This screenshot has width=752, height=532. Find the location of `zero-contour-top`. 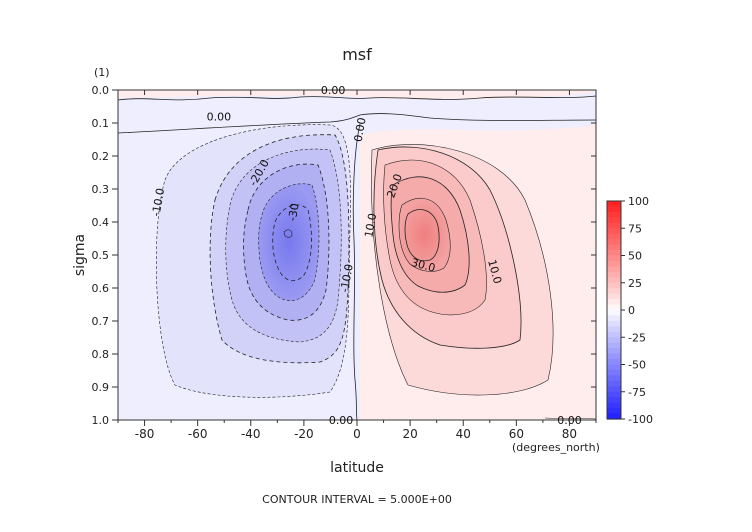

zero-contour-top is located at coordinates (357, 123).